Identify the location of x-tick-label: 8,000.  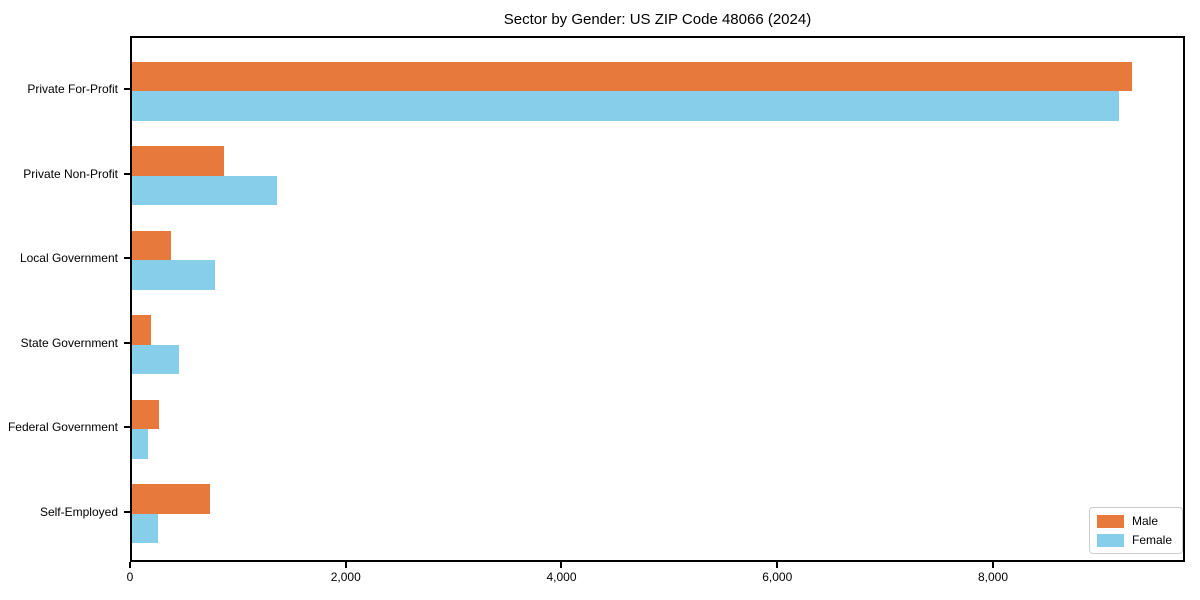
(992, 577).